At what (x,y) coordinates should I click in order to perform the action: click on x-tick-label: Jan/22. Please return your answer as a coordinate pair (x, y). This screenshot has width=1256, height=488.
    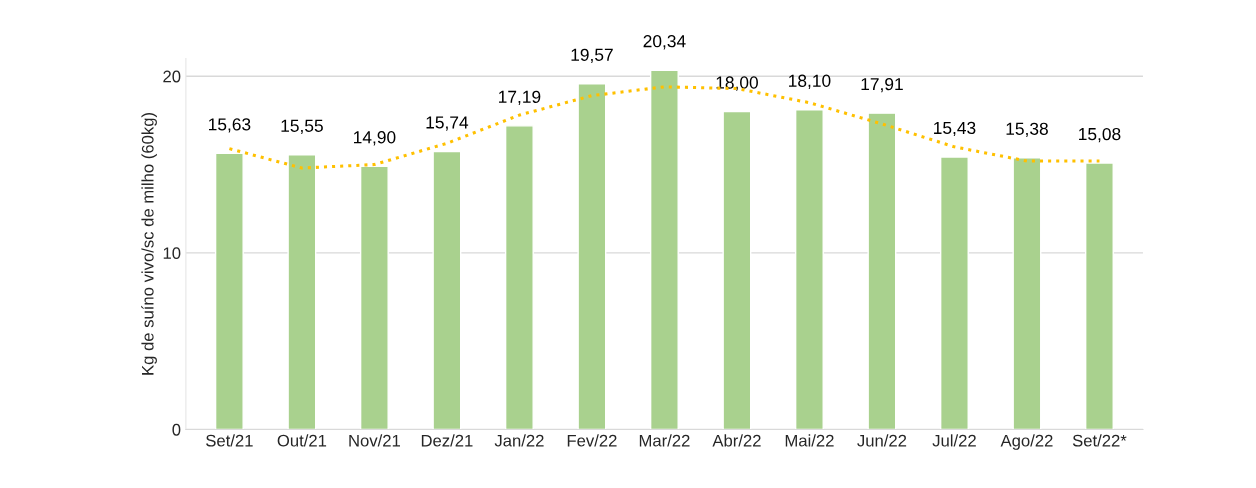
    Looking at the image, I should click on (519, 440).